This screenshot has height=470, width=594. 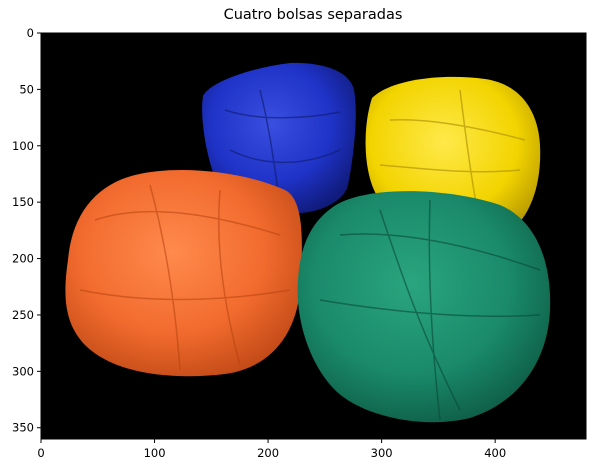 I want to click on y-tick-label: 200, so click(x=23, y=259).